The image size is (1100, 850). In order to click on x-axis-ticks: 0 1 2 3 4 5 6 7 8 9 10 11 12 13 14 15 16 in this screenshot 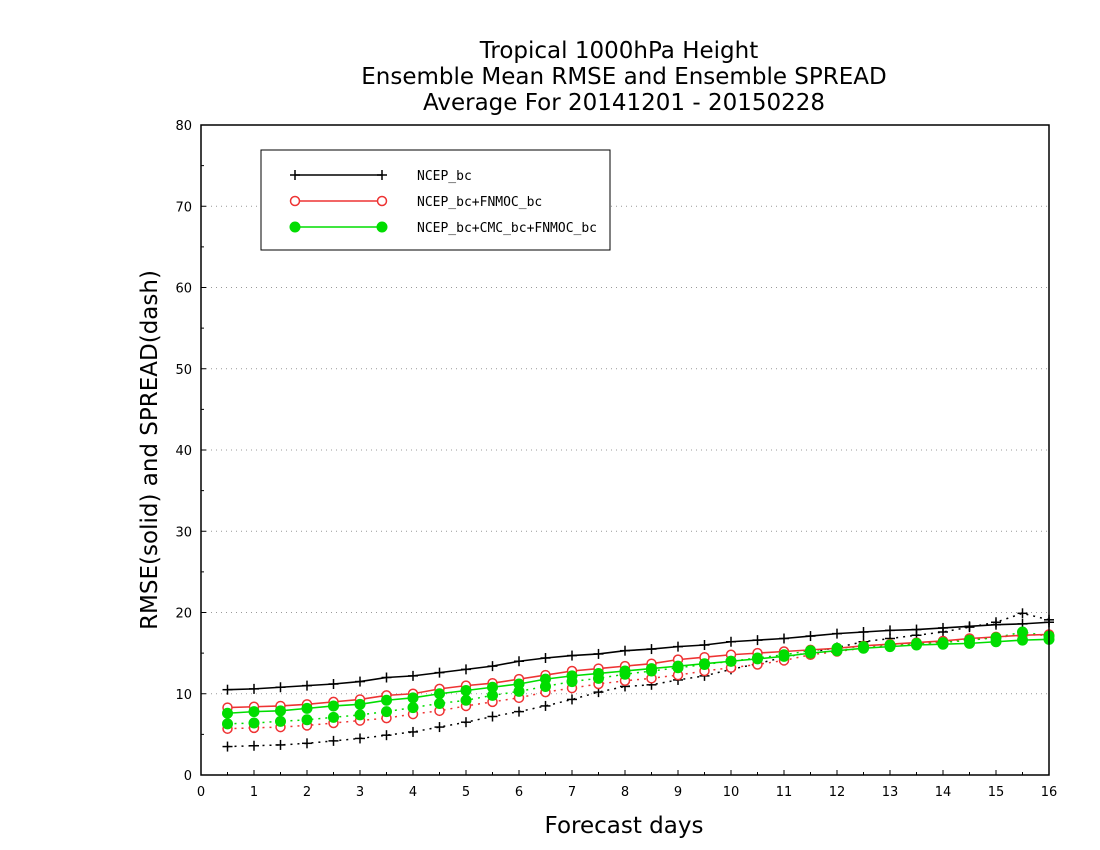, I will do `click(627, 785)`.